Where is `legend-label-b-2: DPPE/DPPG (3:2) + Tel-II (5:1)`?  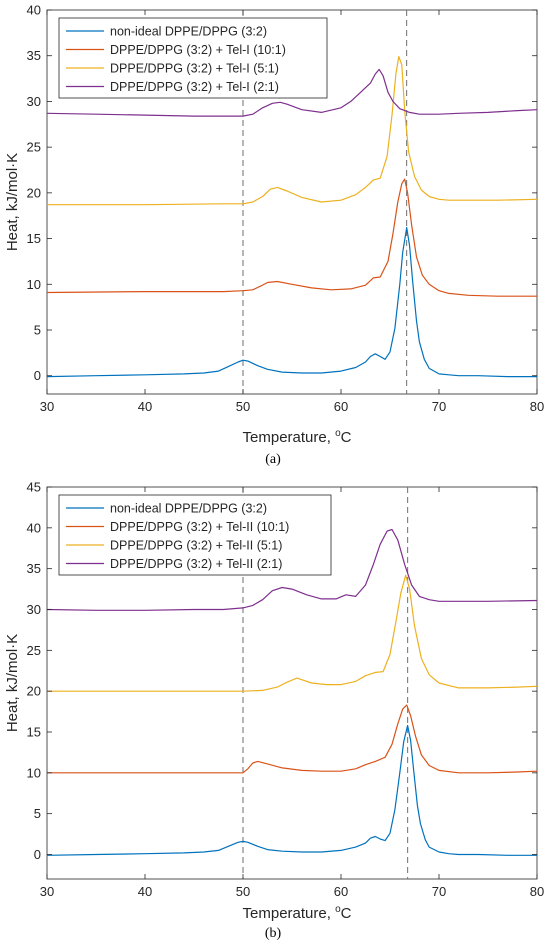
legend-label-b-2: DPPE/DPPG (3:2) + Tel-II (5:1) is located at coordinates (196, 545).